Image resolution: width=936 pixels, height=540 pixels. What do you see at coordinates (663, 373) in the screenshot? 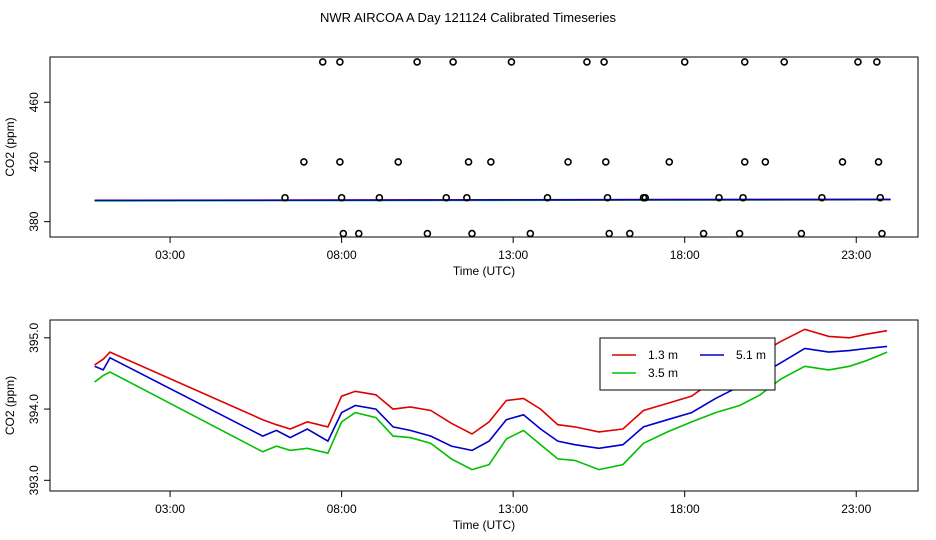
I see `legend-label: 3.5 m` at bounding box center [663, 373].